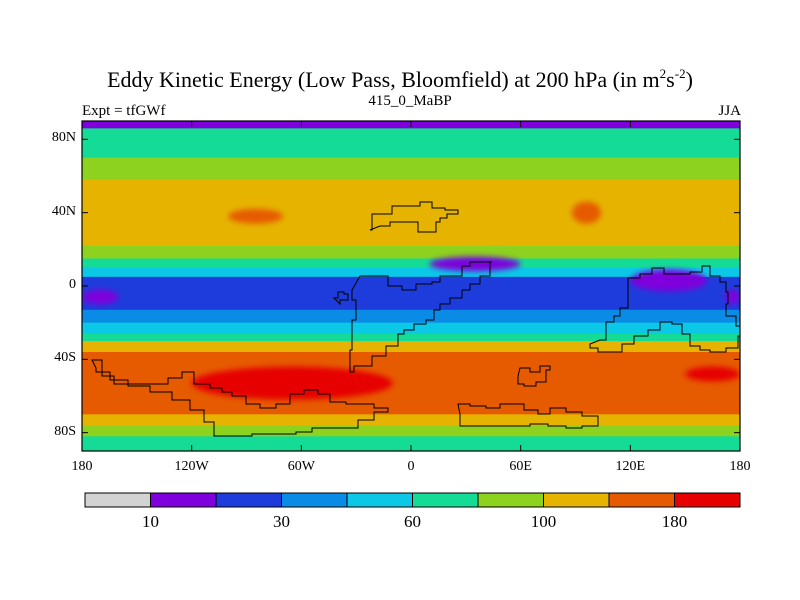  What do you see at coordinates (124, 111) in the screenshot?
I see `experiment-label: Expt = tfGWf` at bounding box center [124, 111].